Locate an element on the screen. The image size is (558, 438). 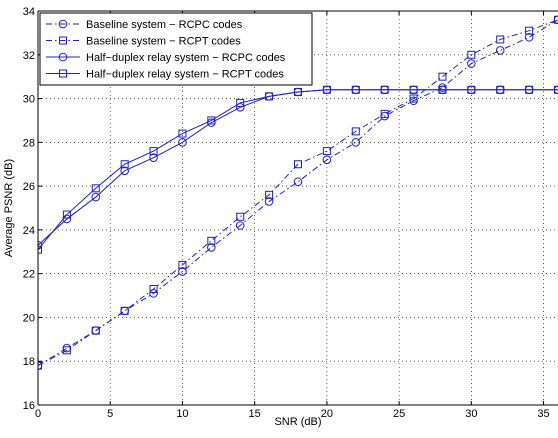
x-axis-label: SNR (dB) is located at coordinates (297, 422).